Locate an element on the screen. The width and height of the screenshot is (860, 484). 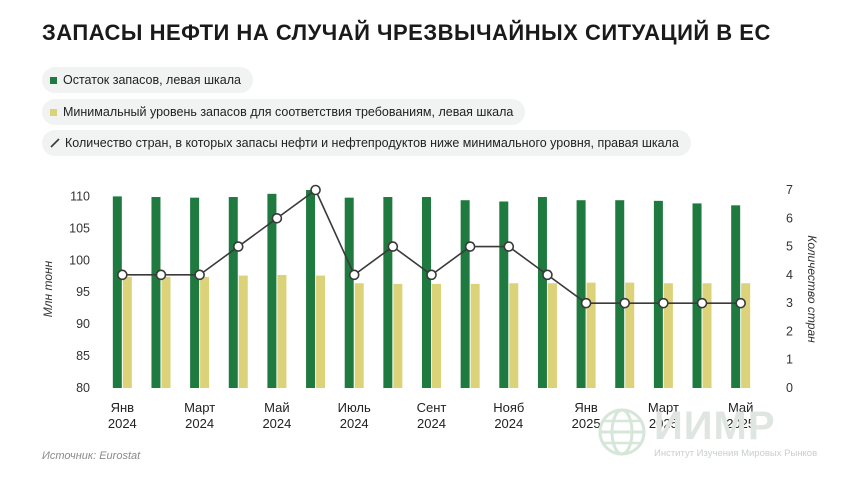
y-tick-label: 90 is located at coordinates (83, 324).